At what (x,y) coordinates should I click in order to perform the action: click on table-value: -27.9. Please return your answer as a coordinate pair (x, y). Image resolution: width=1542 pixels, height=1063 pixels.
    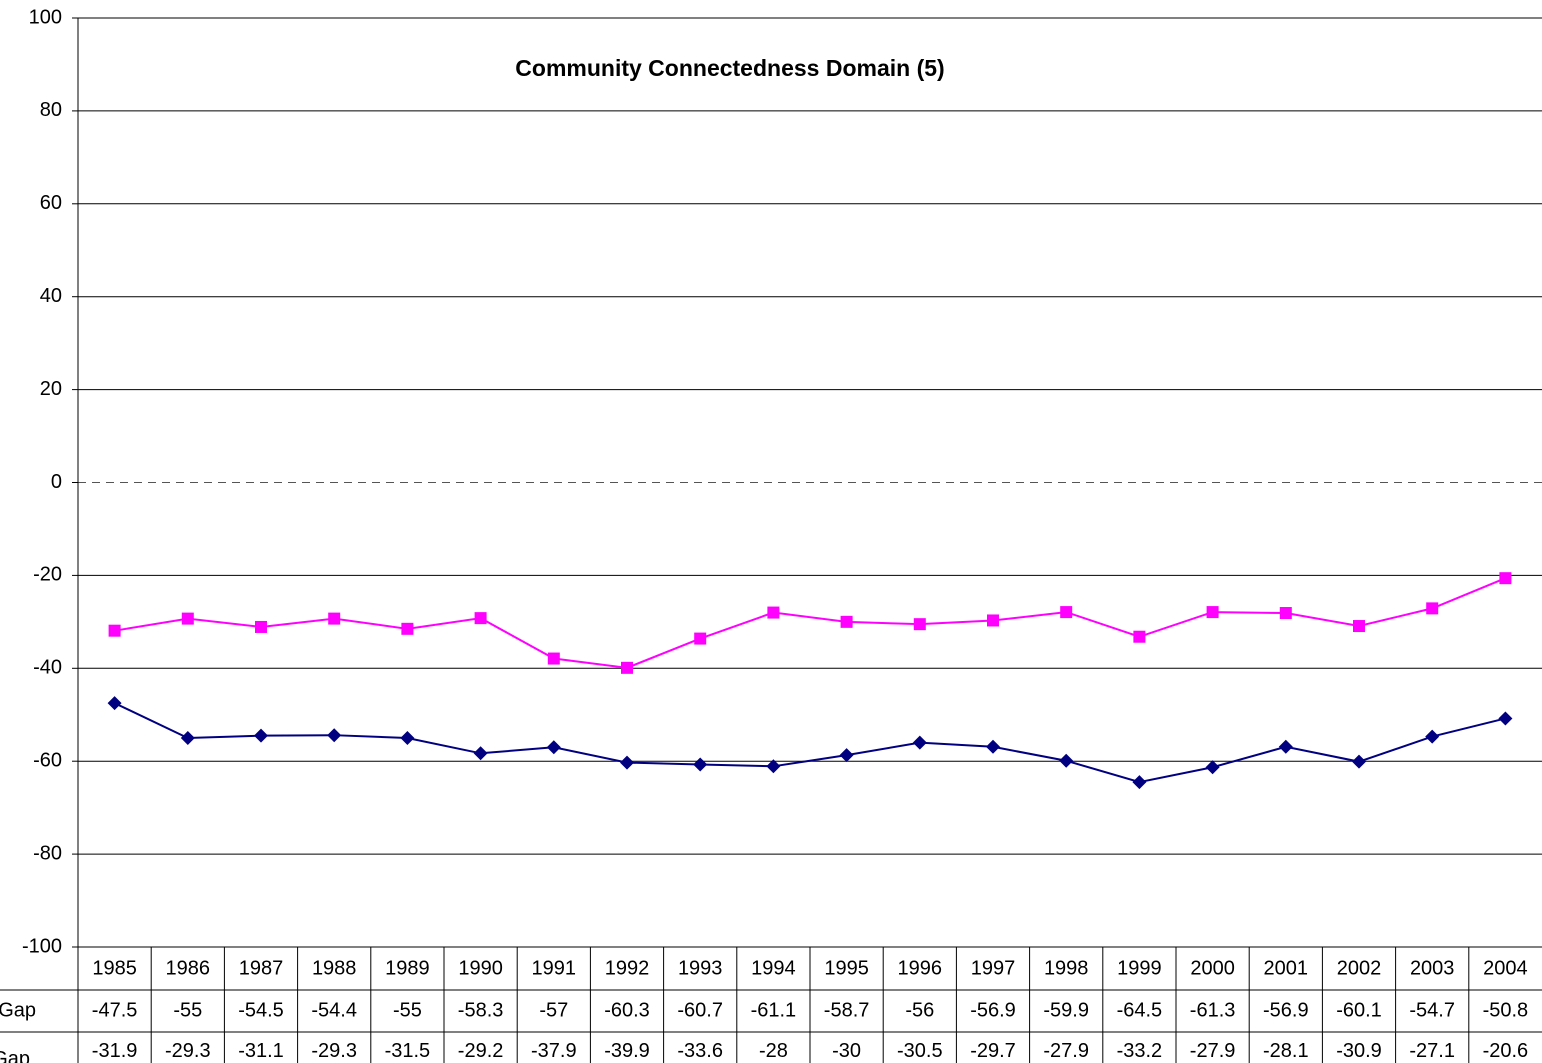
    Looking at the image, I should click on (1213, 1051).